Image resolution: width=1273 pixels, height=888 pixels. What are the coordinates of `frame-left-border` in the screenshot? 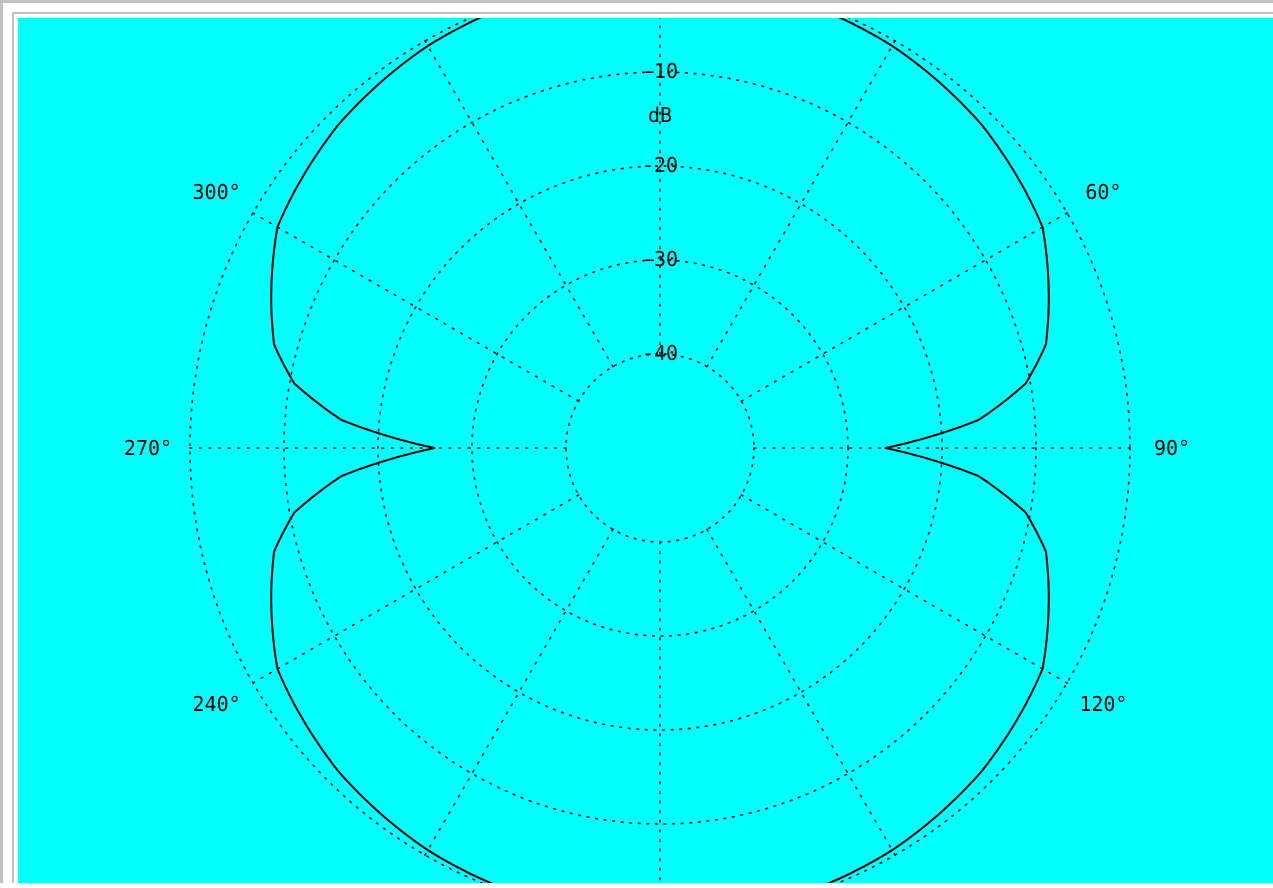 It's located at (1, 441).